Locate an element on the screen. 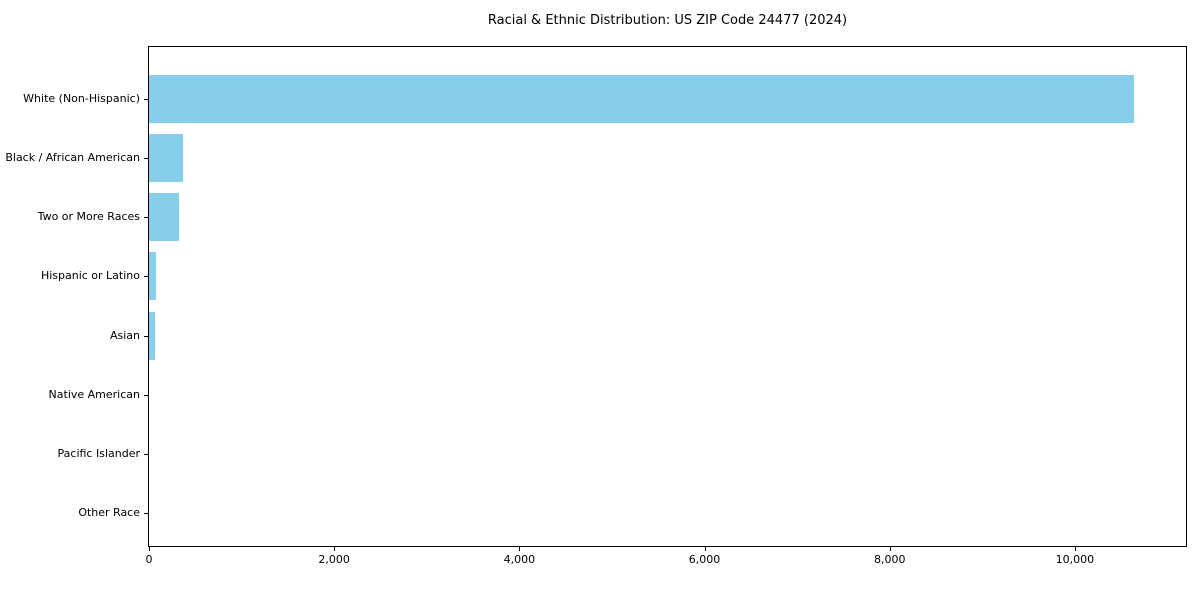  x-tick-label: 10,000 is located at coordinates (1075, 559).